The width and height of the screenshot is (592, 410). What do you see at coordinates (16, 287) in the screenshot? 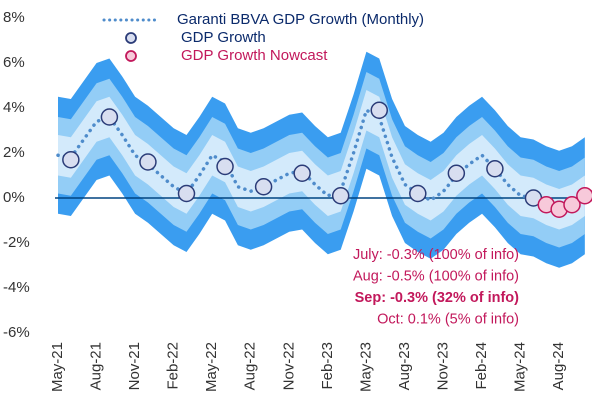
I see `y-tick-label: -4%` at bounding box center [16, 287].